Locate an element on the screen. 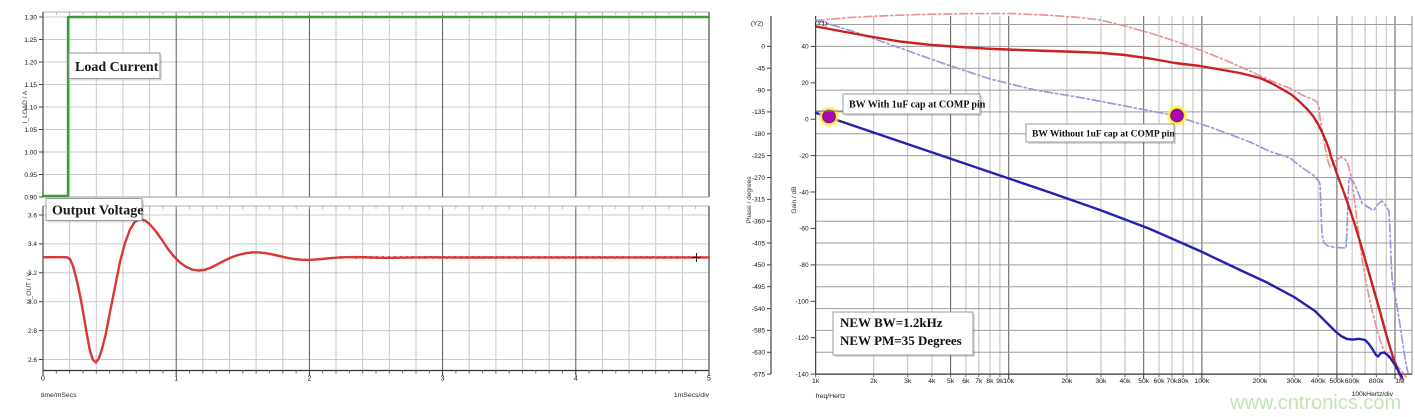  svg-text: 5k is located at coordinates (951, 381).